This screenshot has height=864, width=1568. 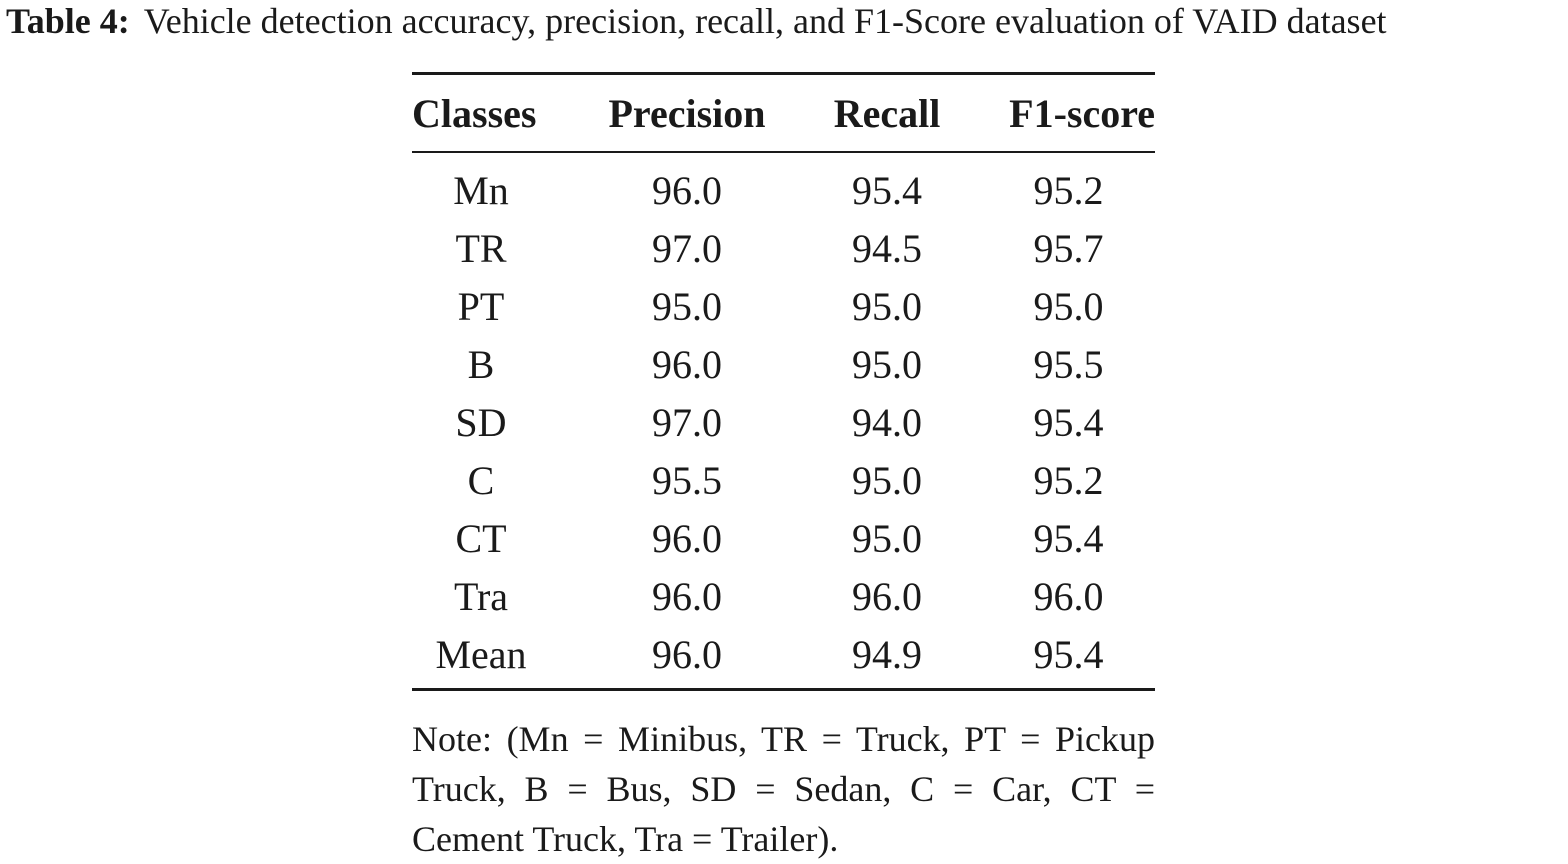 I want to click on cell-recall: 94.0, so click(x=887, y=422).